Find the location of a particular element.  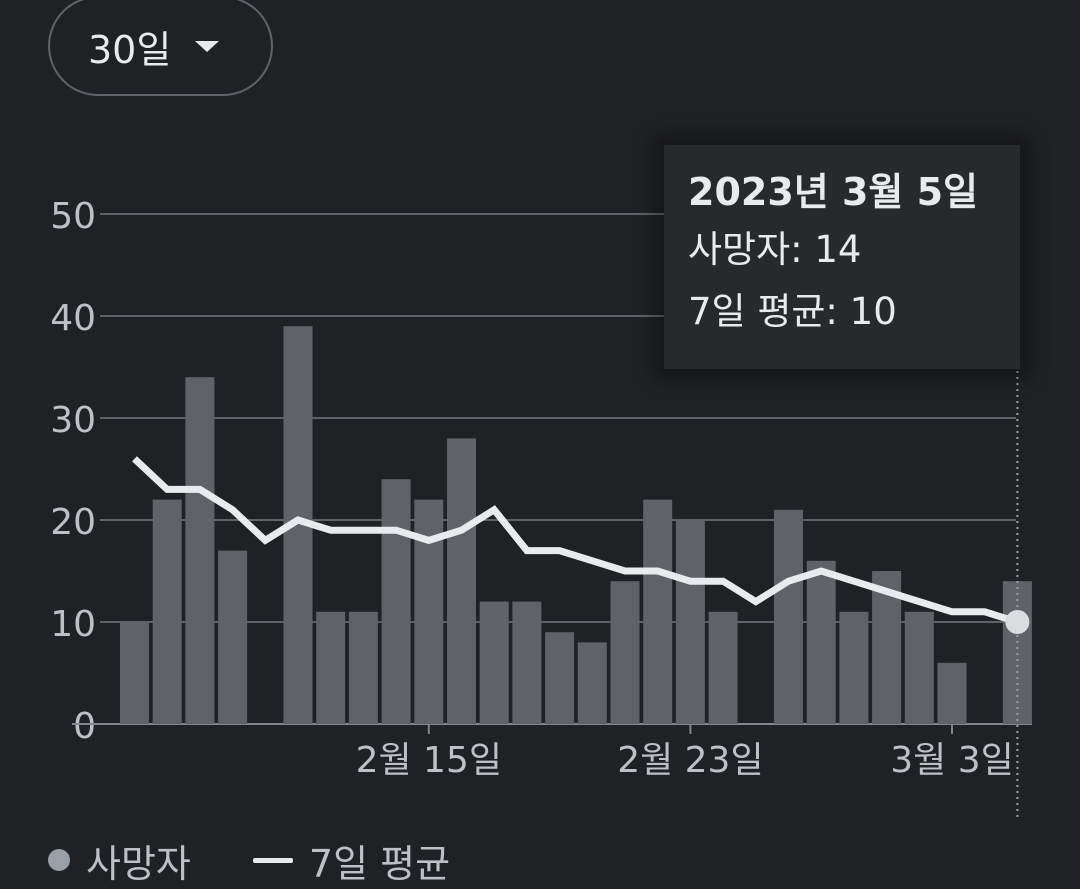

x-tick-label: 2월 15일 is located at coordinates (429, 760).